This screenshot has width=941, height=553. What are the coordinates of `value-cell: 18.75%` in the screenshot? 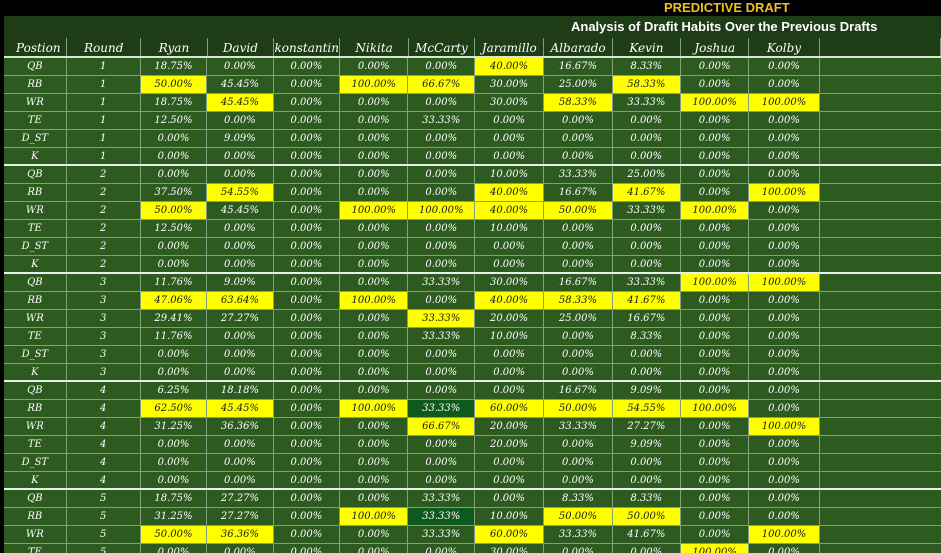 It's located at (174, 66).